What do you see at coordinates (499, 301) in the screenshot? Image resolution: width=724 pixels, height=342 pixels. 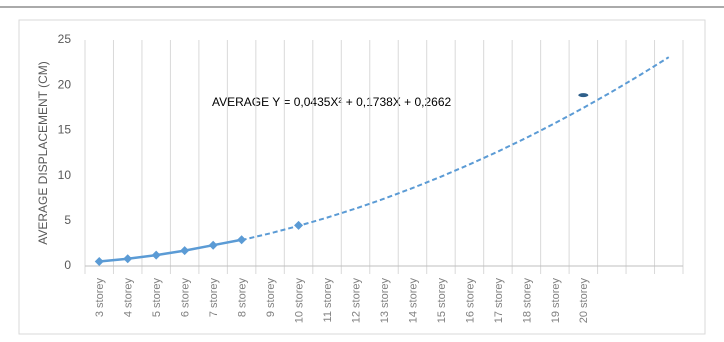 I see `x-tick-label: 17 storey` at bounding box center [499, 301].